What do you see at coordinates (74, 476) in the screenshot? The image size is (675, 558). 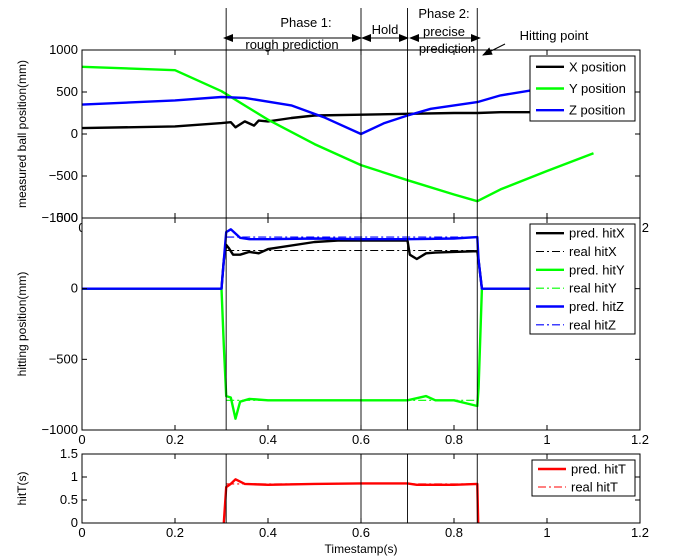 I see `y-tick-label: 1` at bounding box center [74, 476].